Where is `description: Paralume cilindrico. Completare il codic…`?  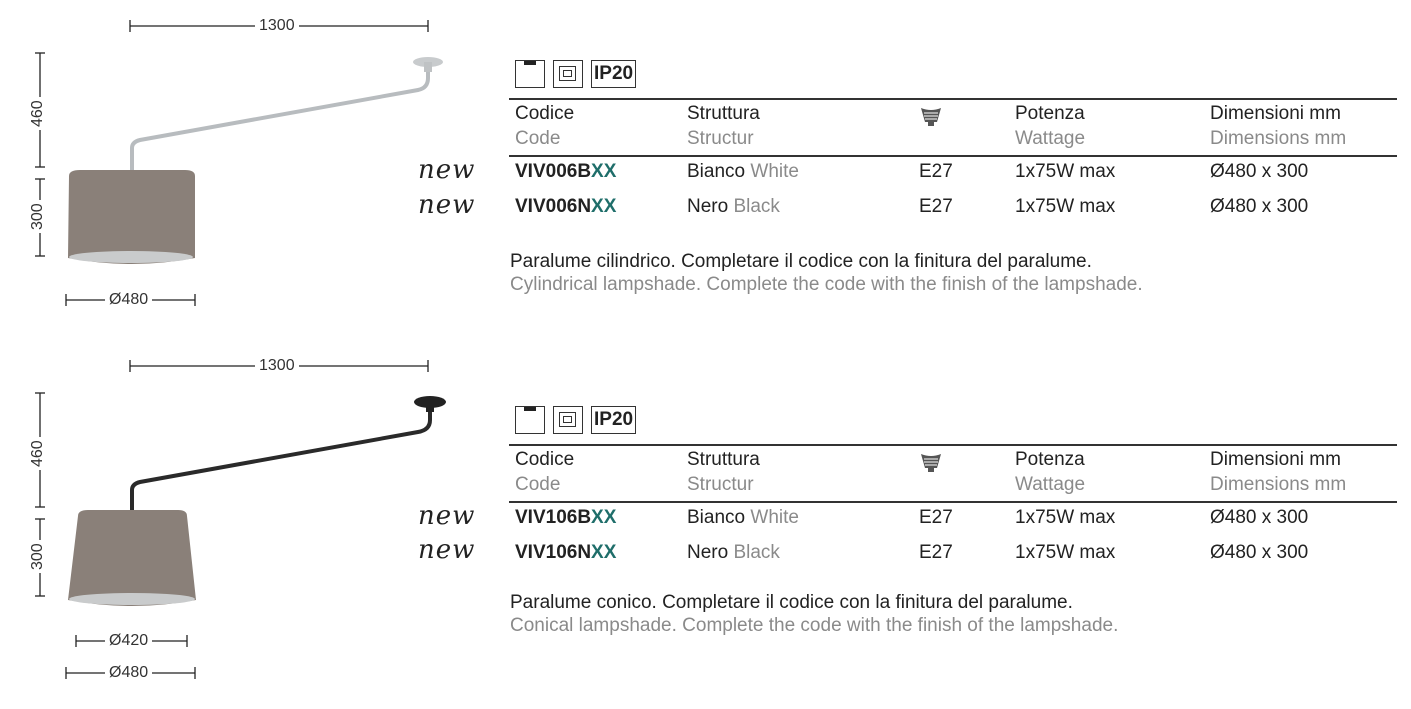
description: Paralume cilindrico. Completare il codic… is located at coordinates (826, 273).